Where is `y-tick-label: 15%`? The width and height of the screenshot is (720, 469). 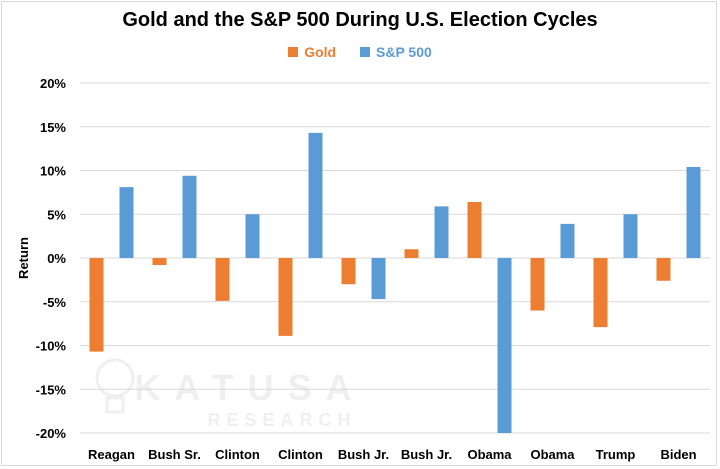
y-tick-label: 15% is located at coordinates (53, 127).